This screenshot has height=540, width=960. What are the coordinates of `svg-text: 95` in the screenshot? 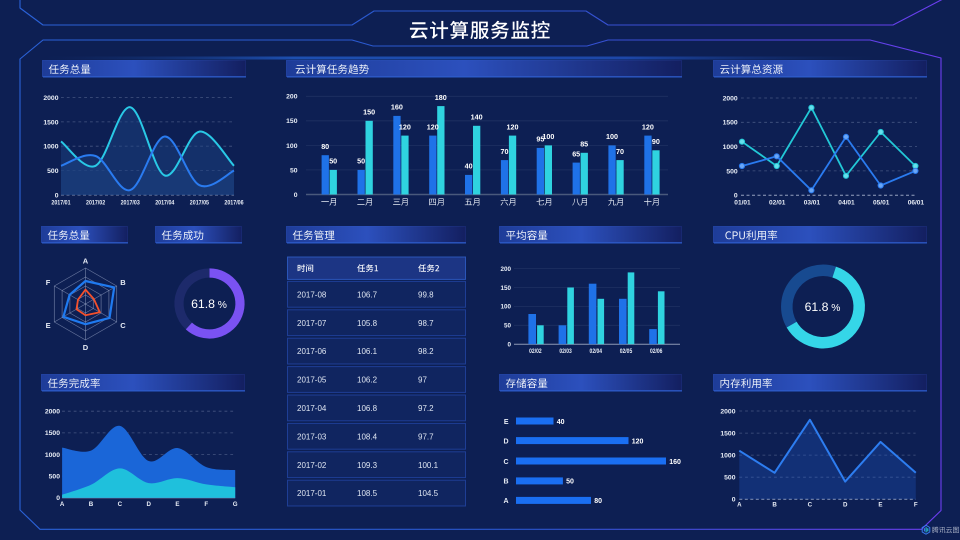 It's located at (540, 139).